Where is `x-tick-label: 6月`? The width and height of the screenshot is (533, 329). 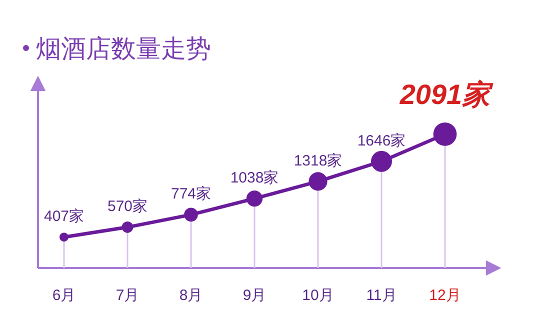
x-tick-label: 6月 is located at coordinates (64, 295).